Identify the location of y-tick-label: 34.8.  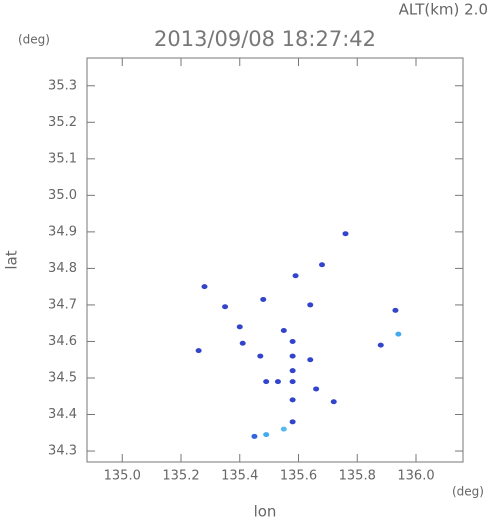
(62, 268).